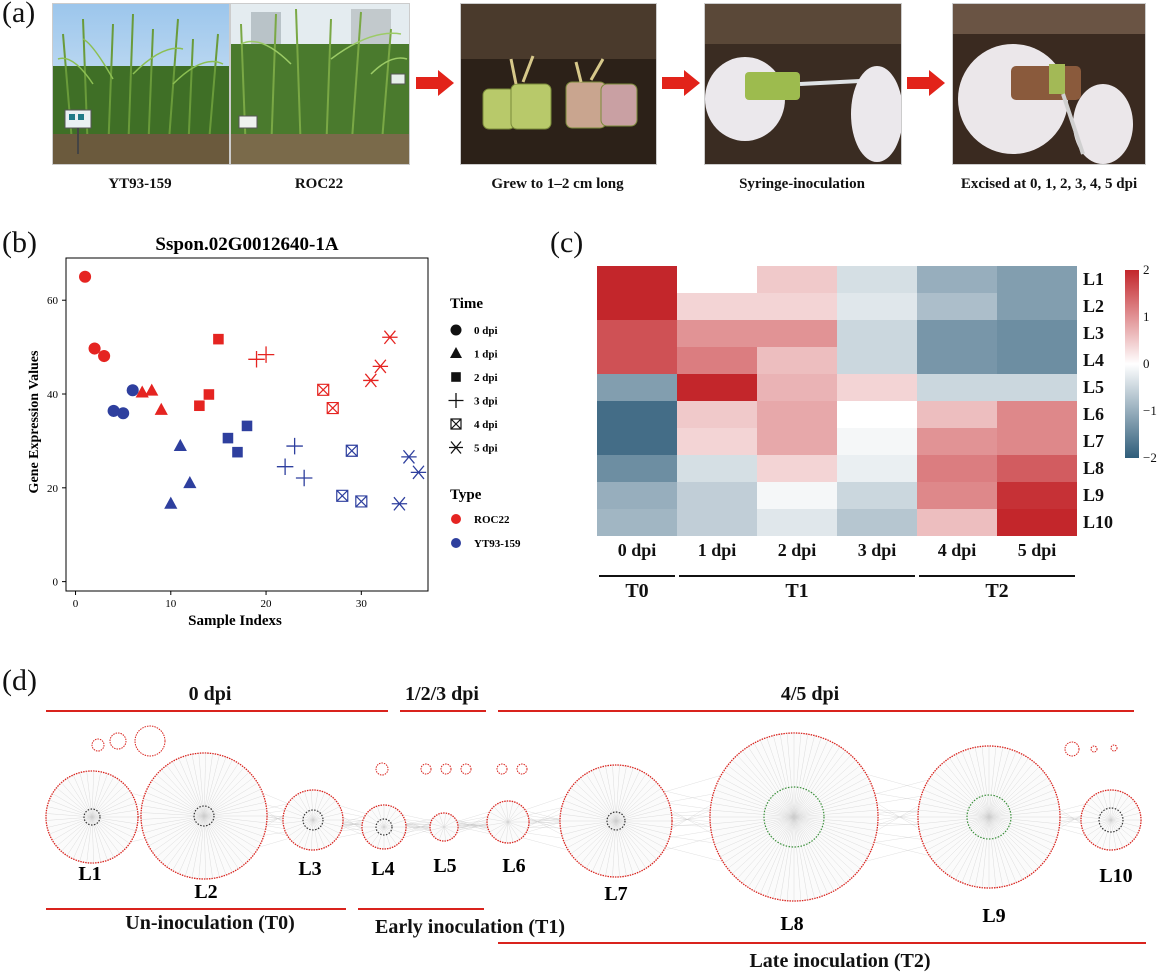  What do you see at coordinates (797, 591) in the screenshot?
I see `group-label: T1` at bounding box center [797, 591].